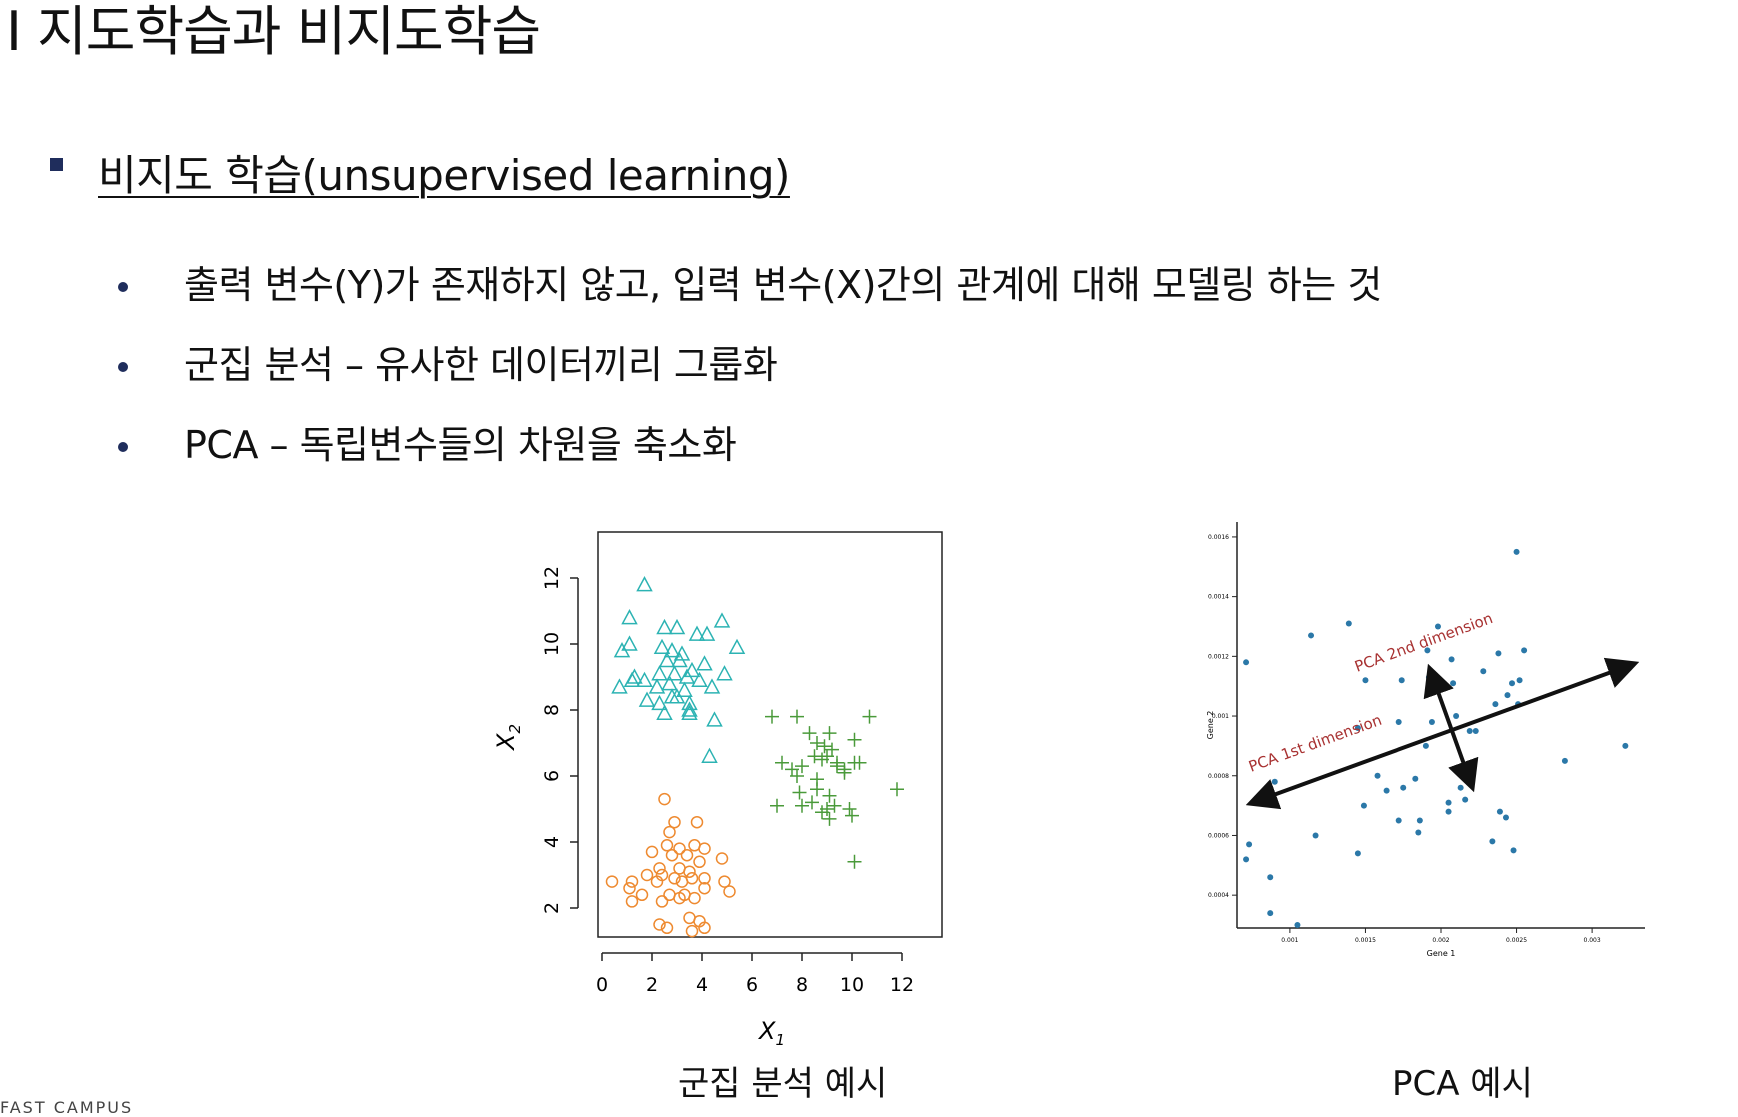 The width and height of the screenshot is (1738, 1117). I want to click on pca-1st-dimension-label: PCA 1st dimension, so click(1315, 743).